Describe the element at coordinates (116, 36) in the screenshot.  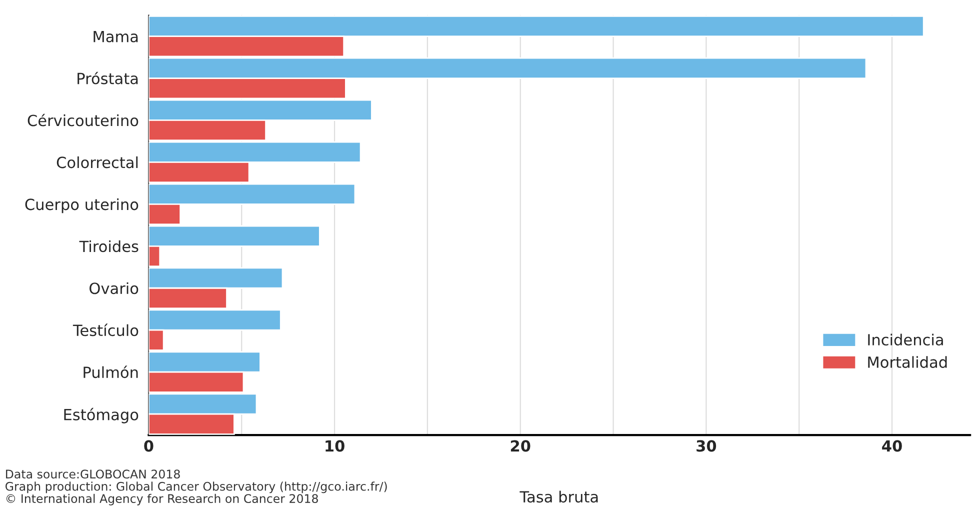
I see `y-tick-label: Mama` at that location.